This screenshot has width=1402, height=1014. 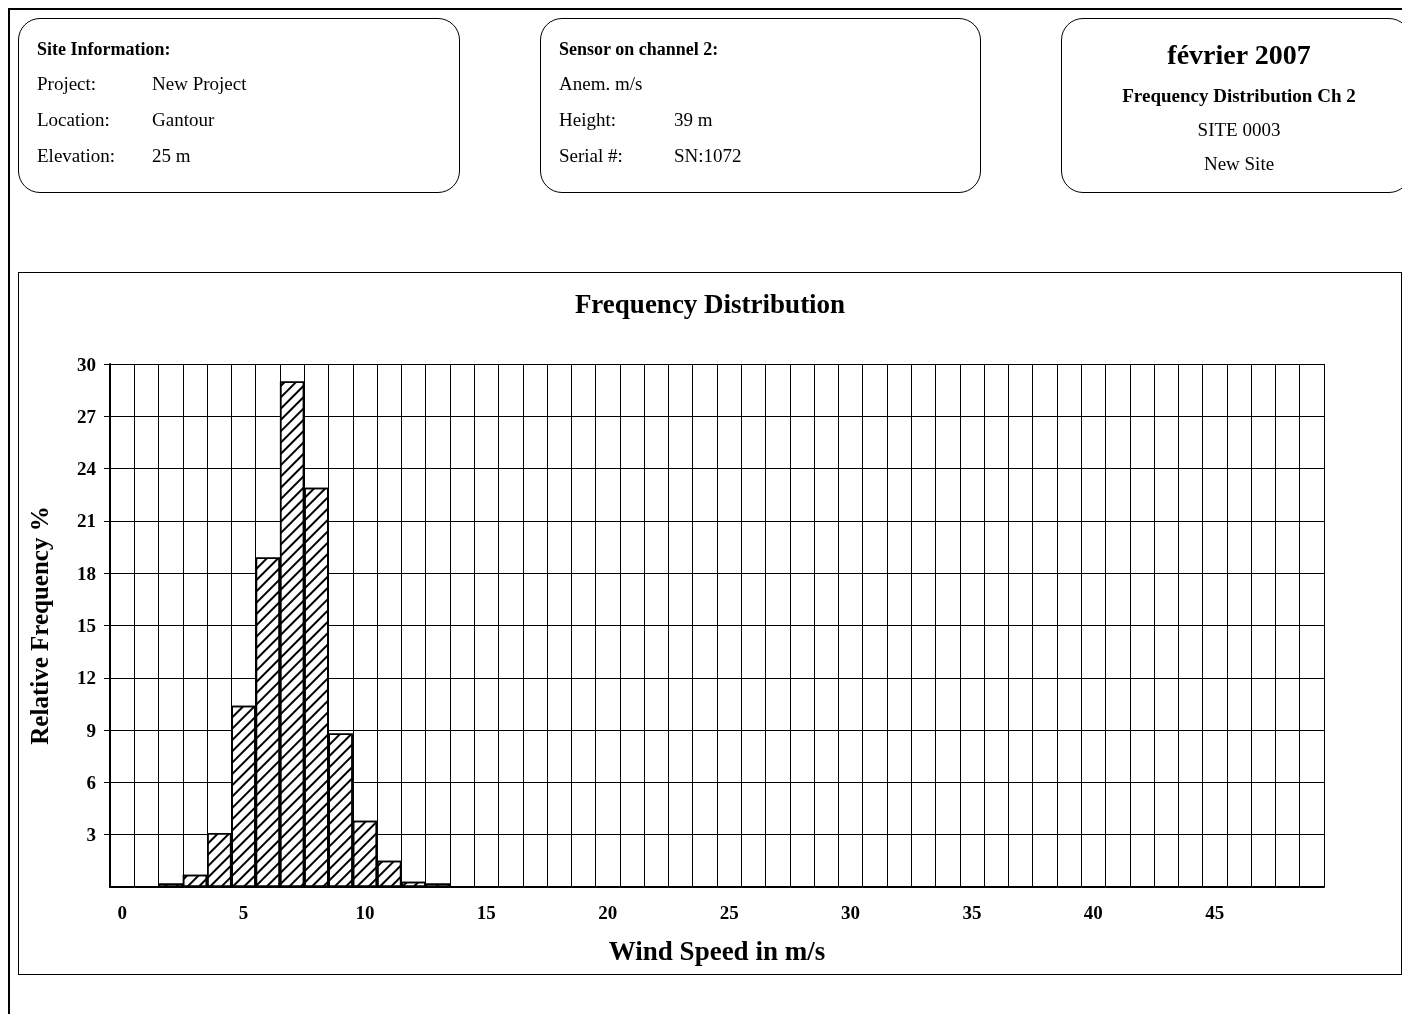 What do you see at coordinates (243, 912) in the screenshot?
I see `x-tick-label: 5` at bounding box center [243, 912].